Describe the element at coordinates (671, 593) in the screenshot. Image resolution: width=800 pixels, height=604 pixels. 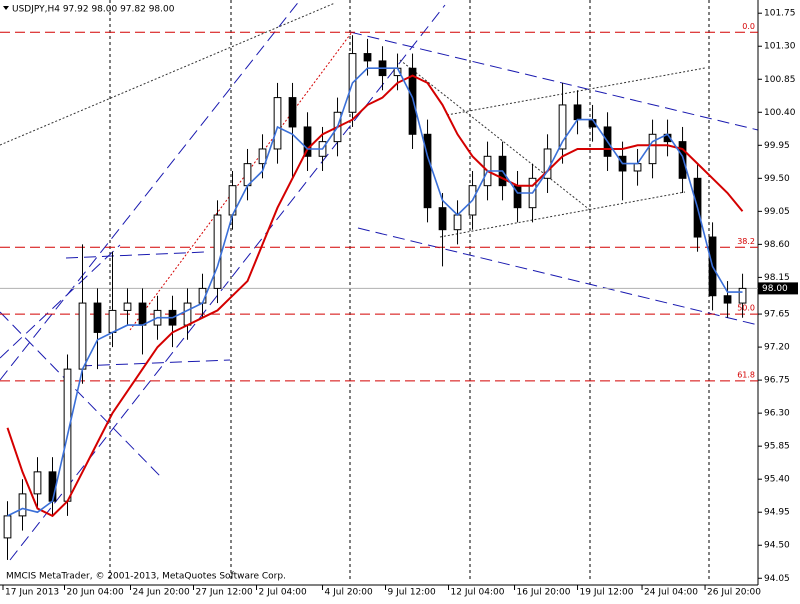
I see `x-tick-label: 24 Jul 04:00` at that location.